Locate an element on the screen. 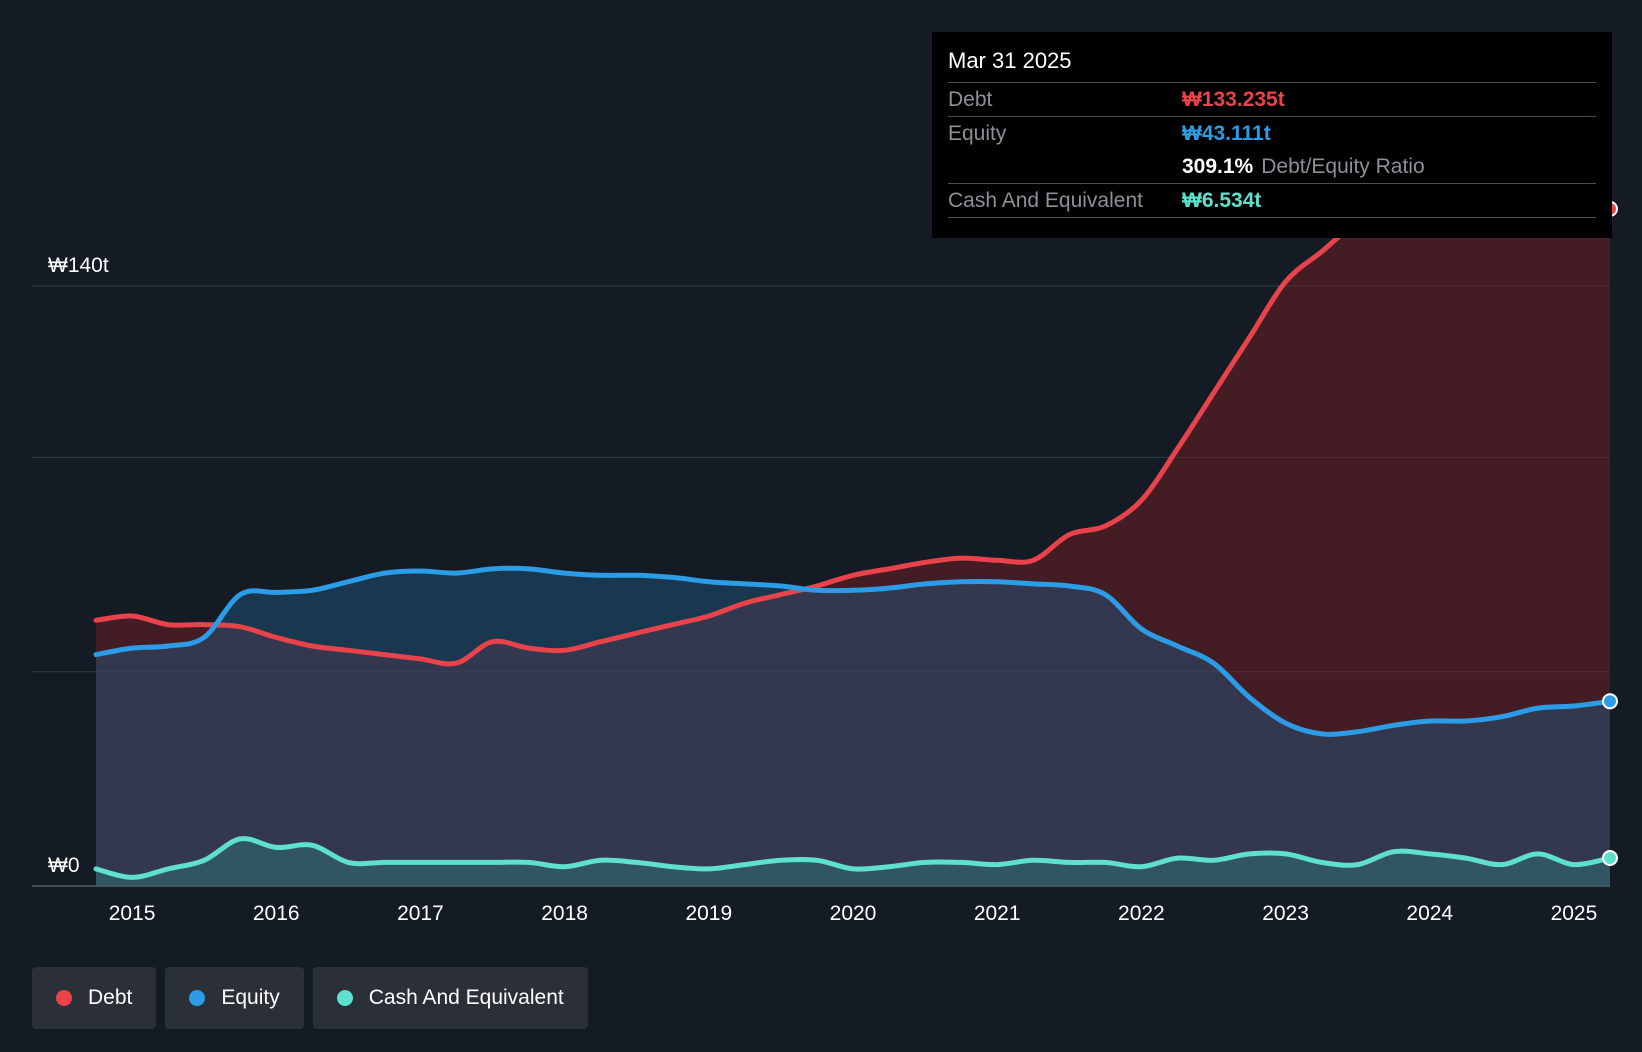 The height and width of the screenshot is (1052, 1642). tooltip-cash-row: Cash And Equivalent ₩6.534t is located at coordinates (1272, 200).